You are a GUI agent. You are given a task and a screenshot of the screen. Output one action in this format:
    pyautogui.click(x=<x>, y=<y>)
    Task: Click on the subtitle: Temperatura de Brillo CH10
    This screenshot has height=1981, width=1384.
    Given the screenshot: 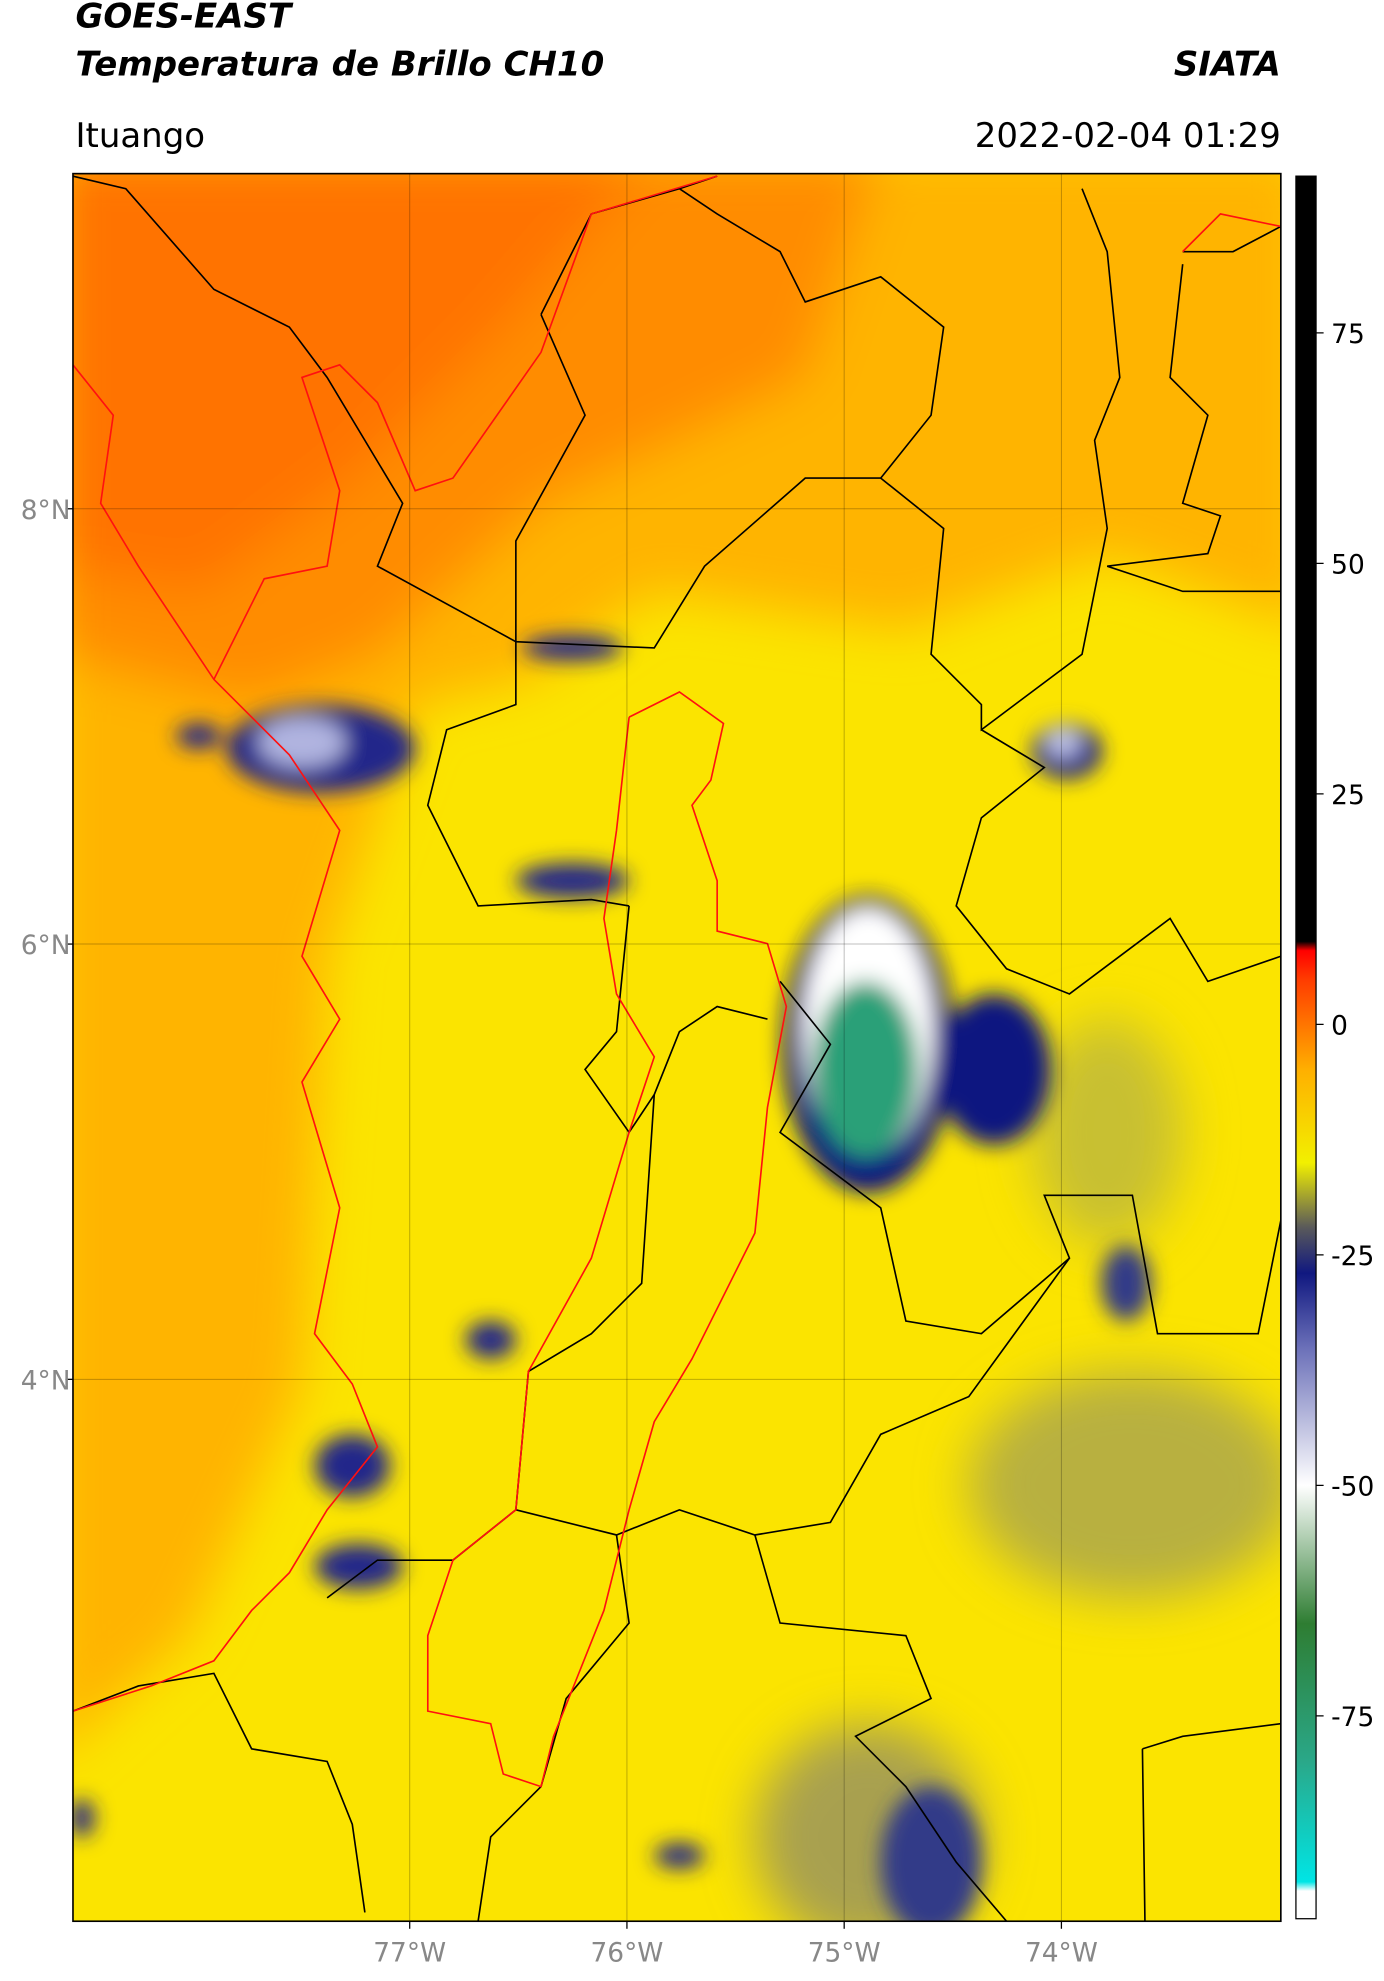 What is the action you would take?
    pyautogui.click(x=339, y=64)
    